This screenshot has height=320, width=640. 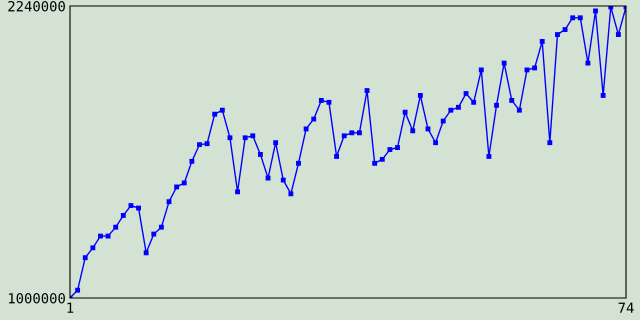 I want to click on x-tick-label: 1, so click(x=70, y=307).